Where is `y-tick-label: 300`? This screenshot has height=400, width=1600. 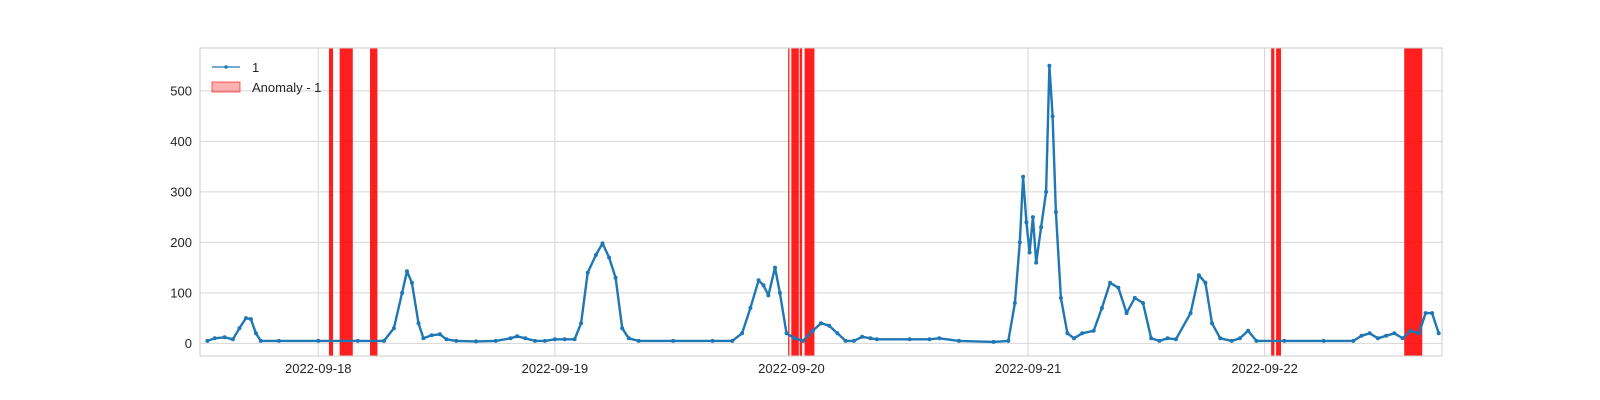
y-tick-label: 300 is located at coordinates (181, 191).